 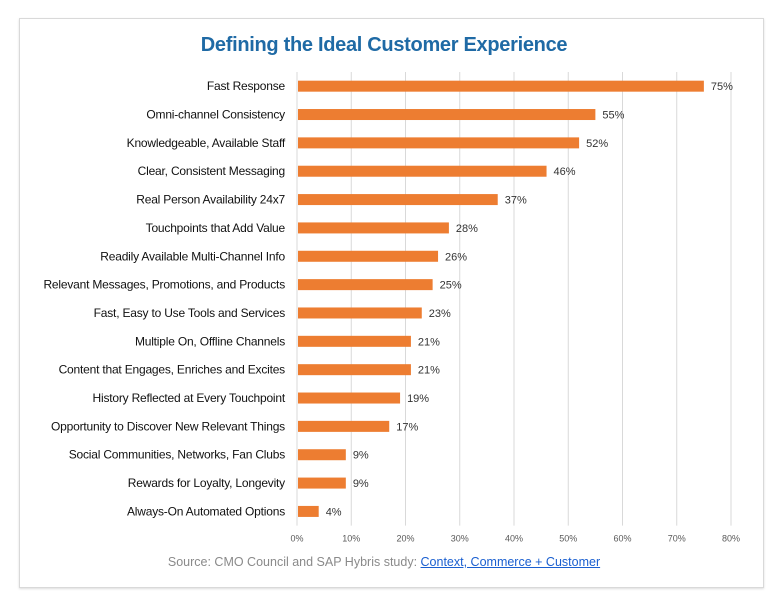 I want to click on x-tick-label: 30%, so click(x=460, y=539).